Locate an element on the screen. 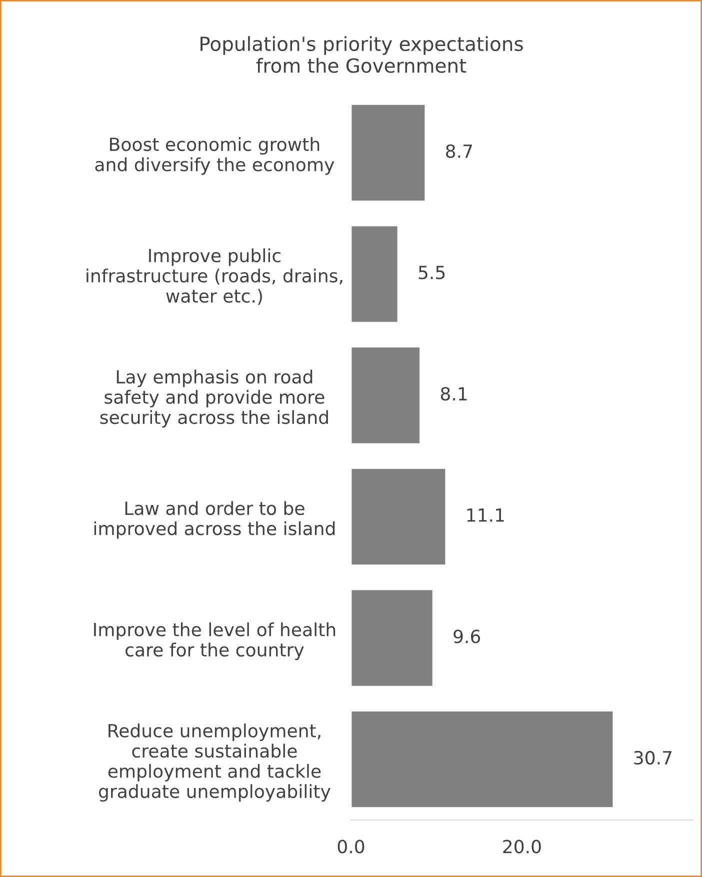  y-tick-label: Improve public infrastructure (roads, drains, water etc.) is located at coordinates (214, 276).